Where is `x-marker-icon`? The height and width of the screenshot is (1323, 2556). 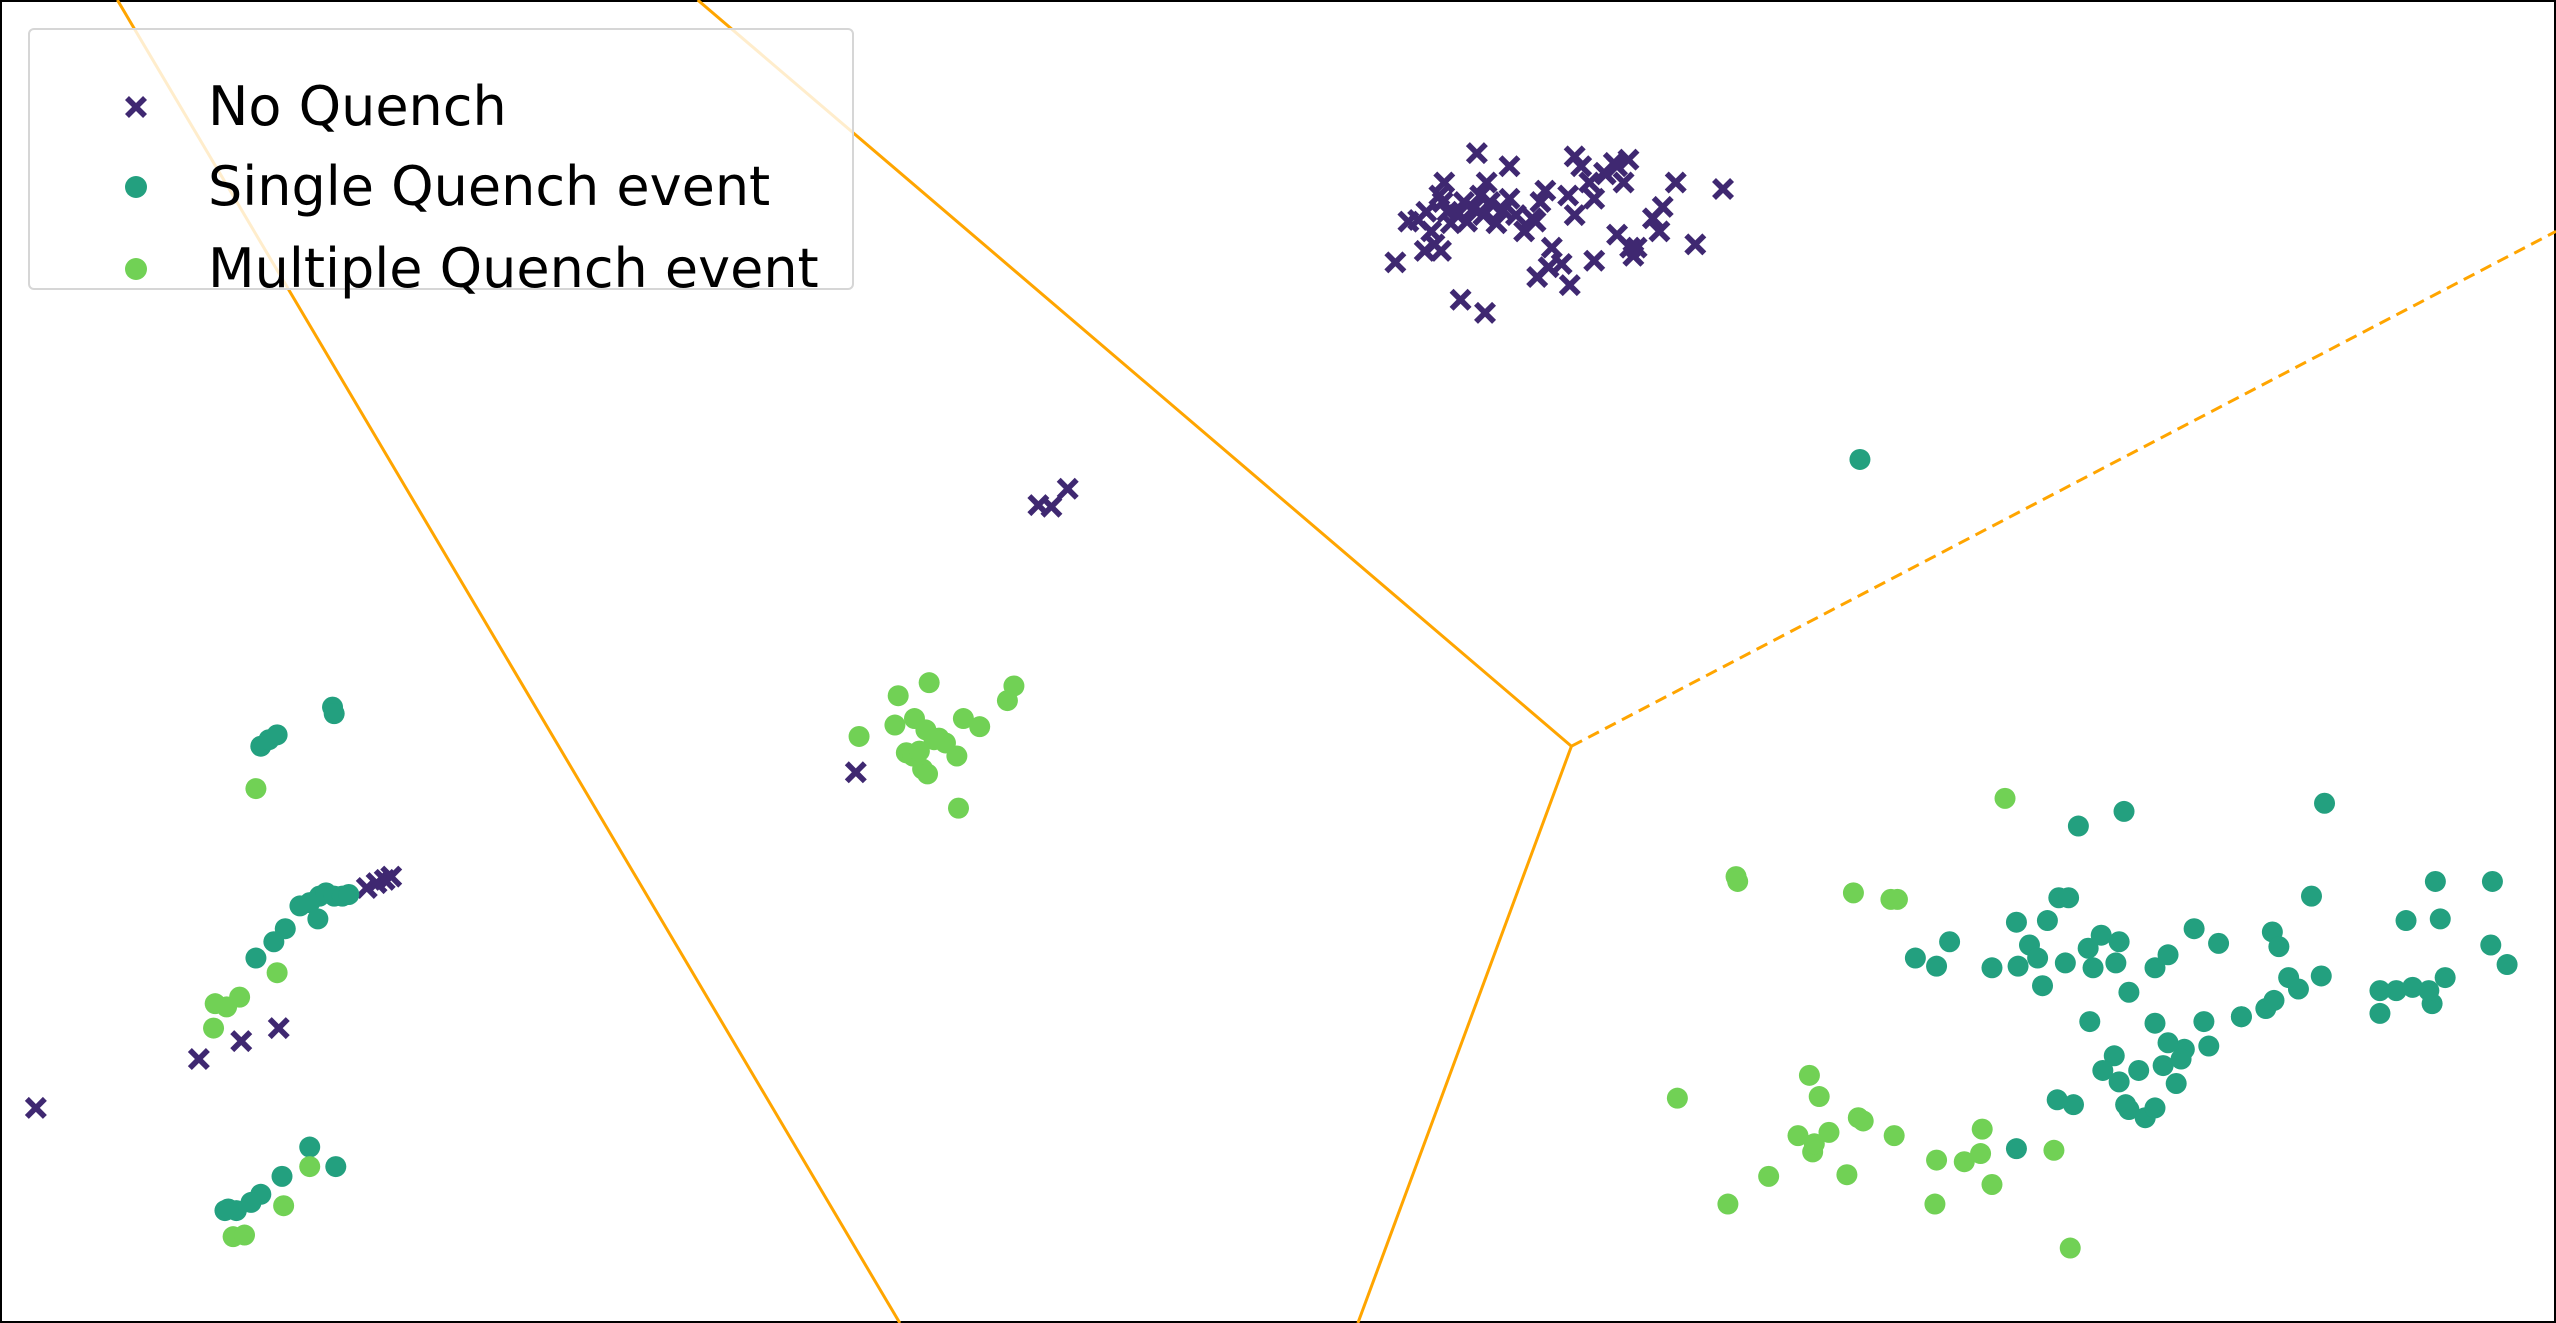 x-marker-icon is located at coordinates (136, 107).